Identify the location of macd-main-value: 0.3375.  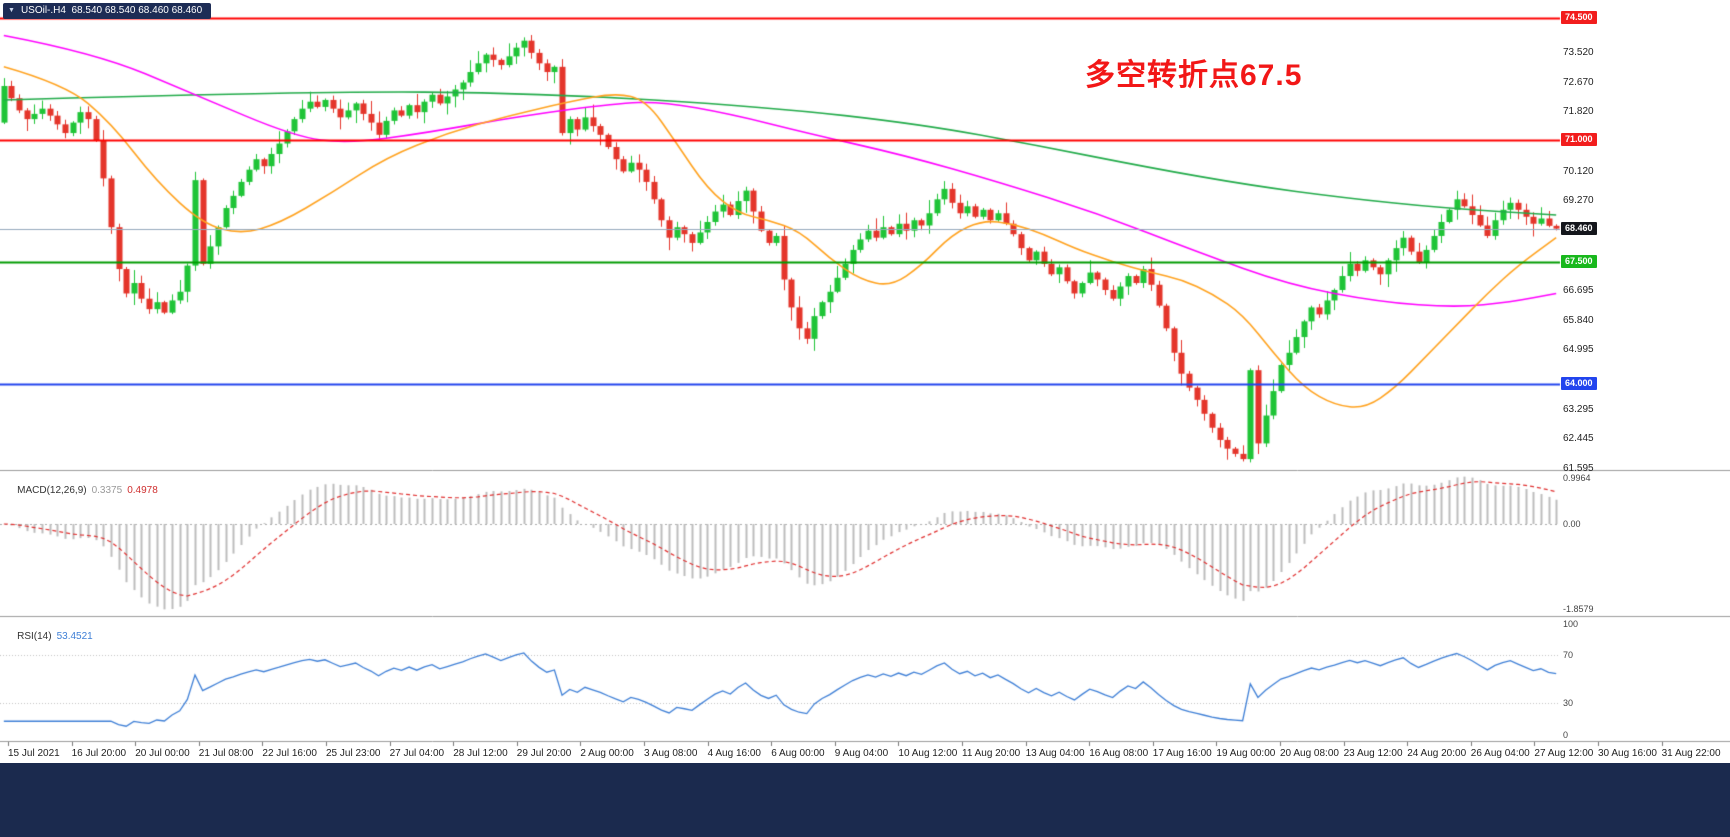
(107, 490).